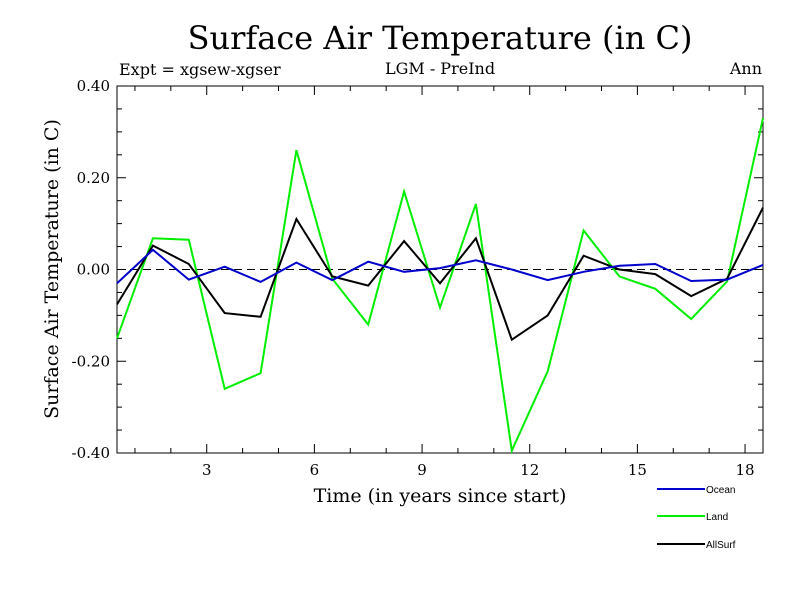  I want to click on legend: Ocean Land AllSurf, so click(696, 518).